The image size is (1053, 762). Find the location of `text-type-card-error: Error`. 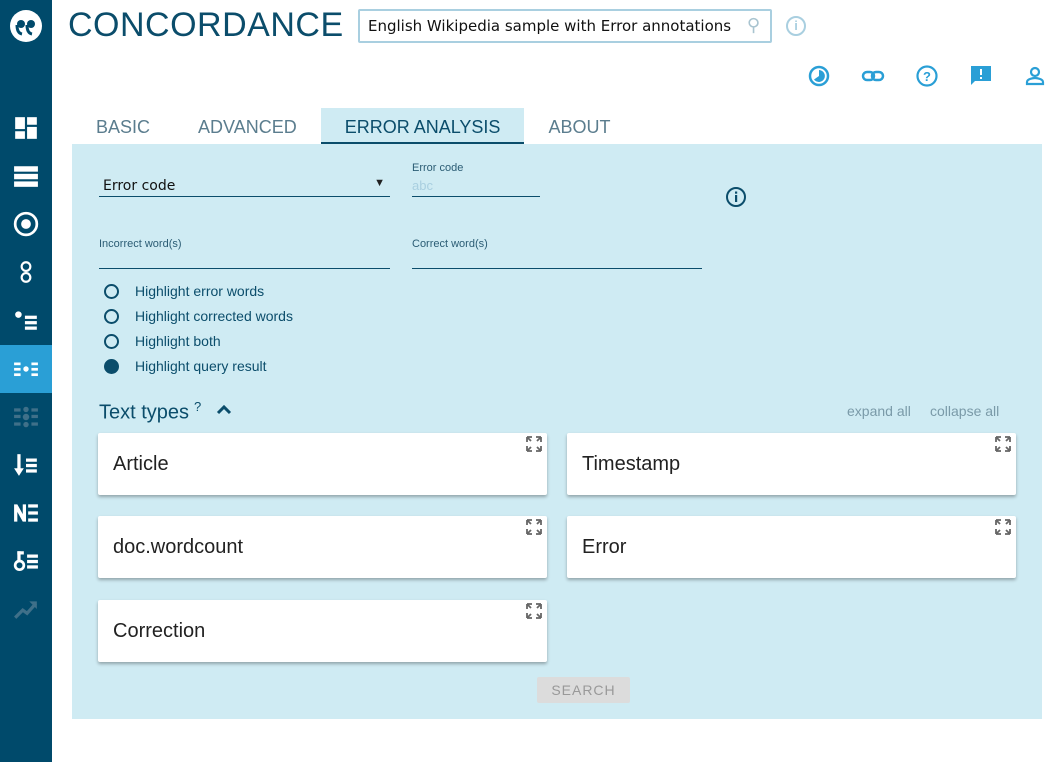

text-type-card-error: Error is located at coordinates (791, 547).